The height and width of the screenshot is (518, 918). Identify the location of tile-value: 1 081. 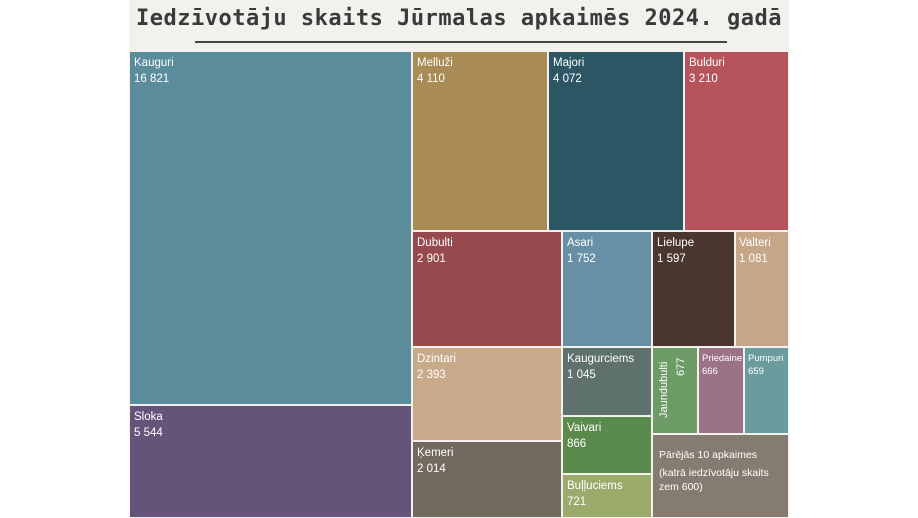
(753, 259).